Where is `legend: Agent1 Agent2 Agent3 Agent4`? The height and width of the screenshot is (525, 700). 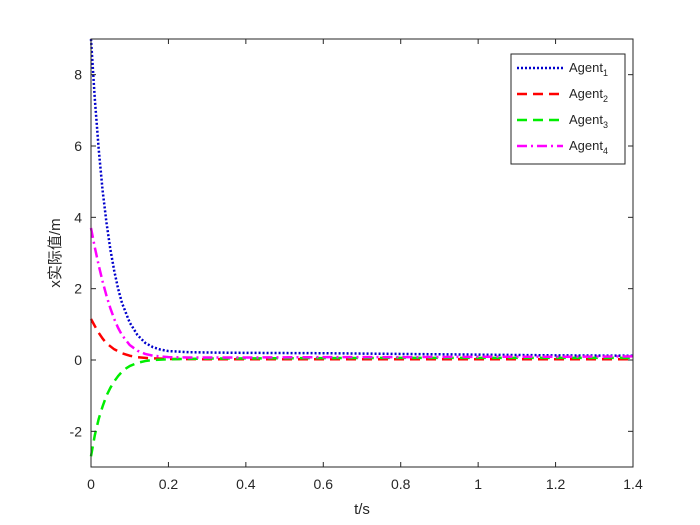 legend: Agent1 Agent2 Agent3 Agent4 is located at coordinates (568, 109).